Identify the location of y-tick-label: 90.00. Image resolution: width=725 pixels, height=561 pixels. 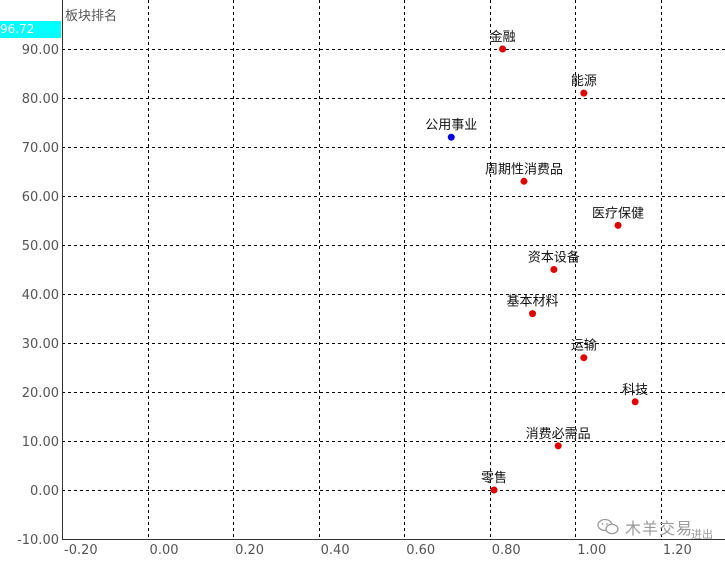
(40, 50).